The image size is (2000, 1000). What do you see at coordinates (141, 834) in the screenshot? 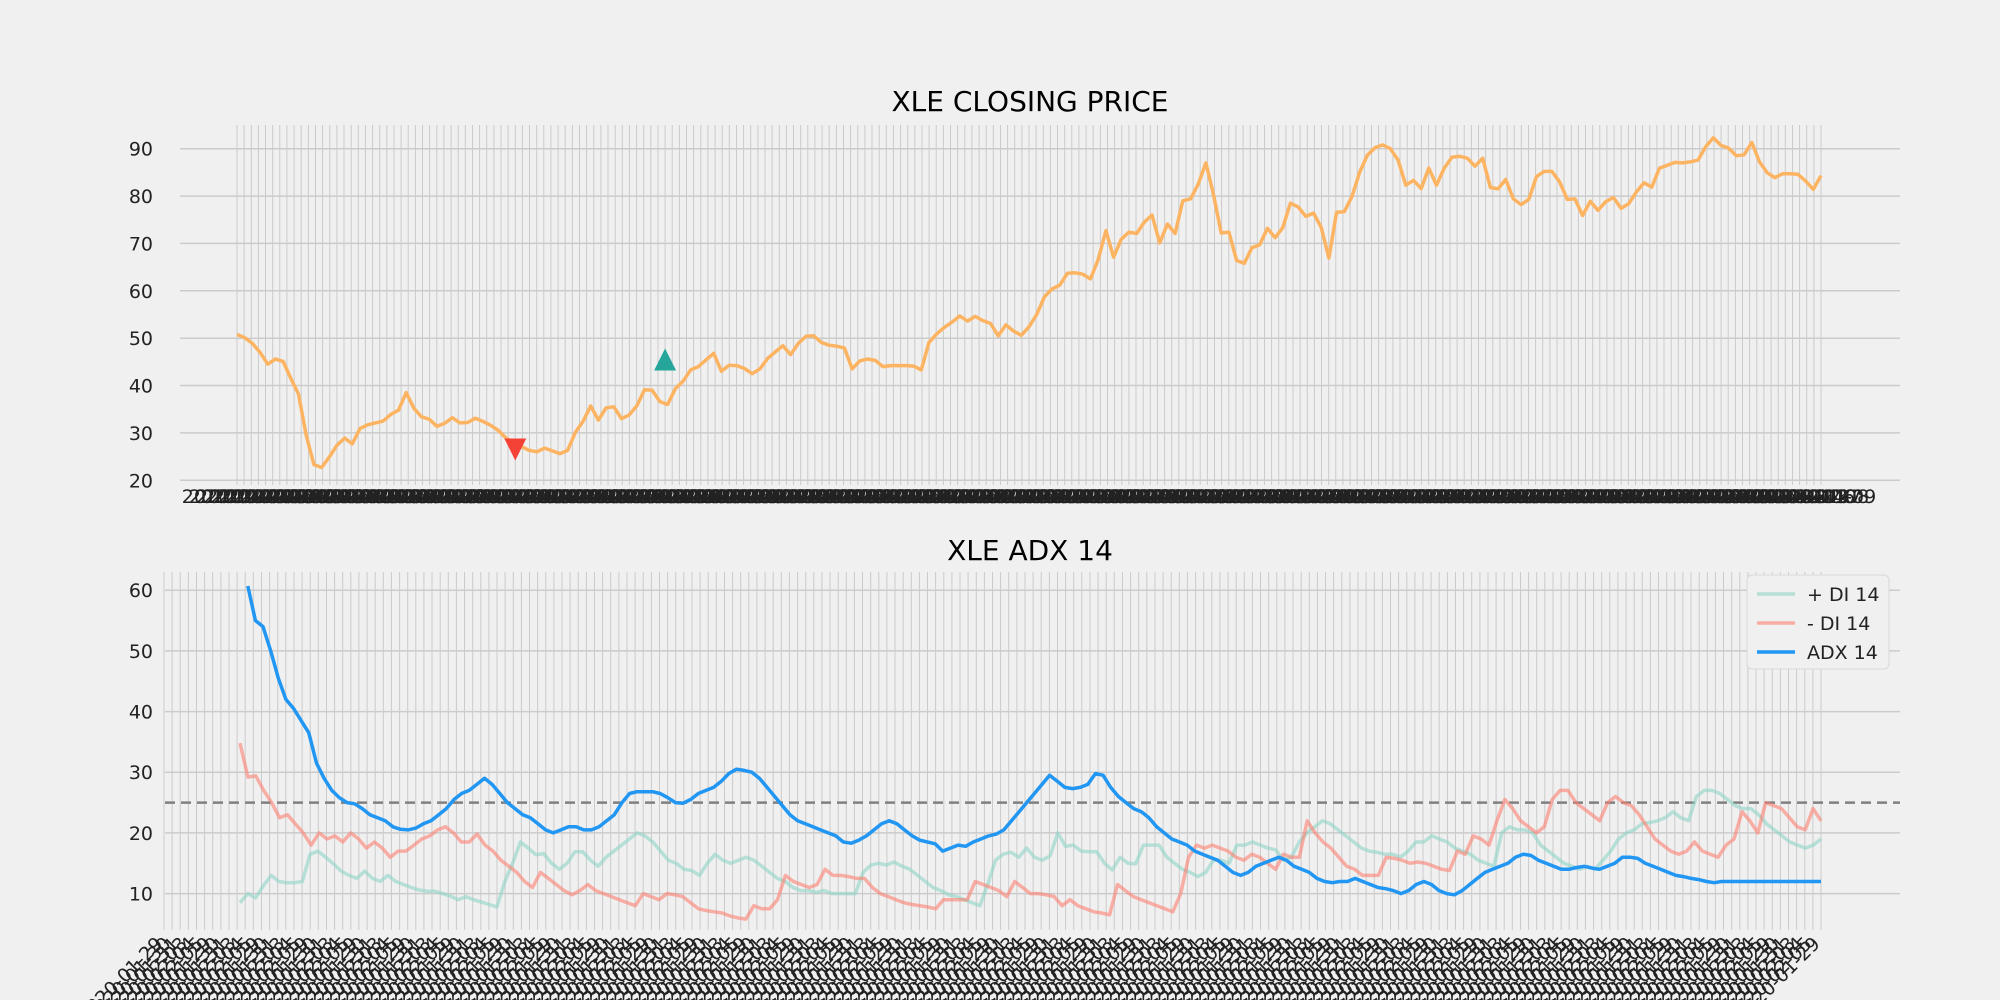
I see `adx-ytick-label: 20` at bounding box center [141, 834].